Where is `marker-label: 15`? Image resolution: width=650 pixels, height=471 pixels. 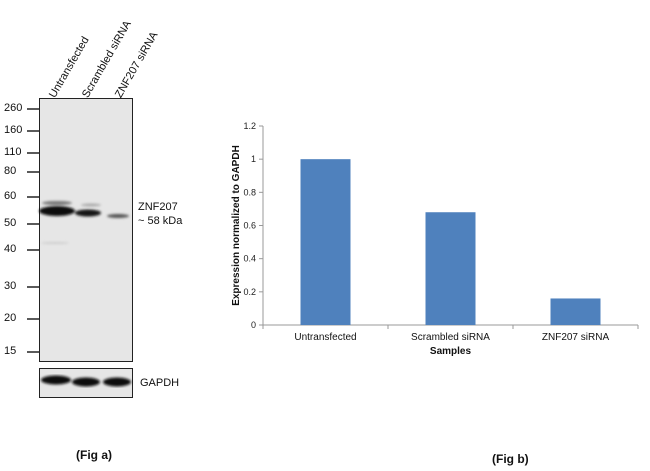 marker-label: 15 is located at coordinates (10, 351).